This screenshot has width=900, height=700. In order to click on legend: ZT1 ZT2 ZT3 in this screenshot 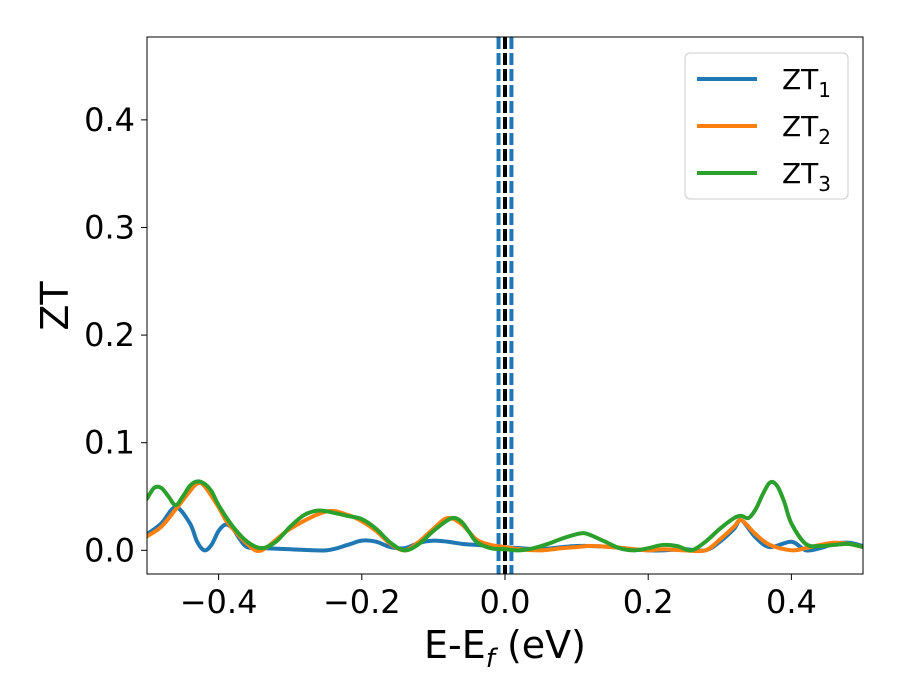, I will do `click(766, 126)`.